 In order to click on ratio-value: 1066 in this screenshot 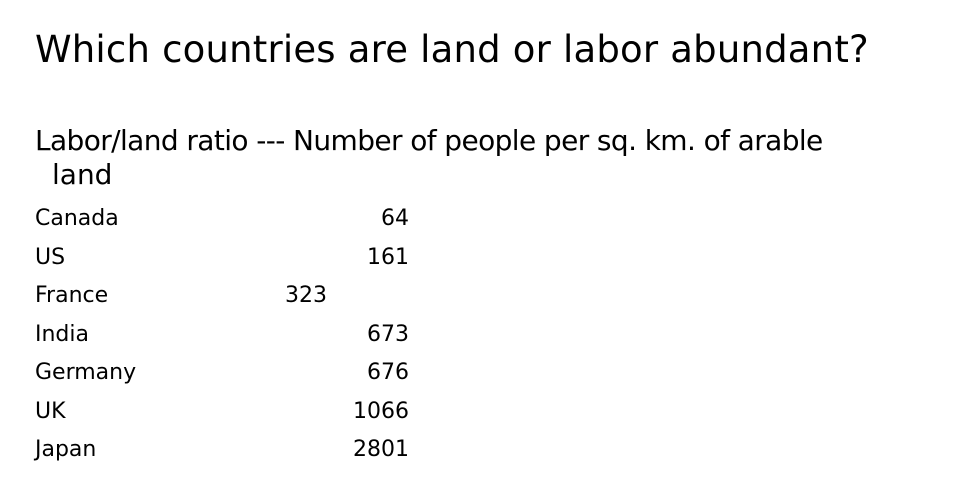, I will do `click(381, 411)`.